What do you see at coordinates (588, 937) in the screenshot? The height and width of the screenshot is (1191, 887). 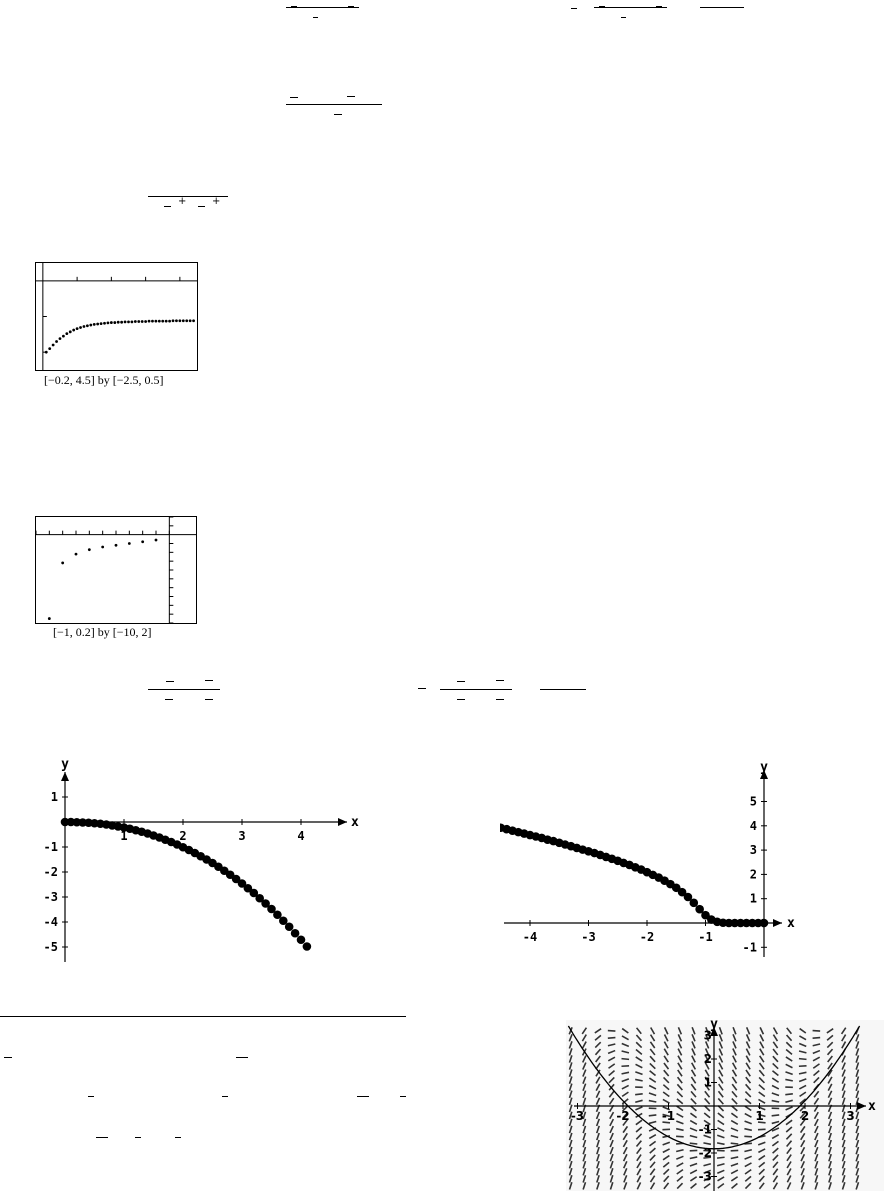 I see `x-tick-label: -3` at bounding box center [588, 937].